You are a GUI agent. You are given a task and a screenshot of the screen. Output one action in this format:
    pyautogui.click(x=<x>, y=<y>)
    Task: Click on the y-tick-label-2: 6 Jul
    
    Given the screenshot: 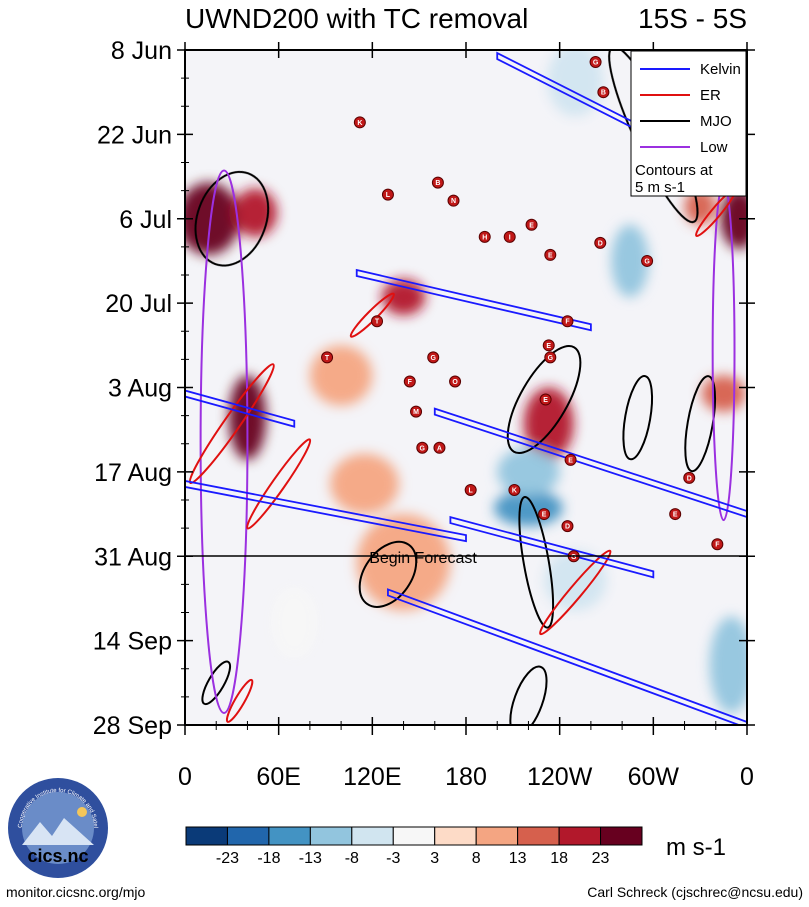 What is the action you would take?
    pyautogui.click(x=145, y=220)
    